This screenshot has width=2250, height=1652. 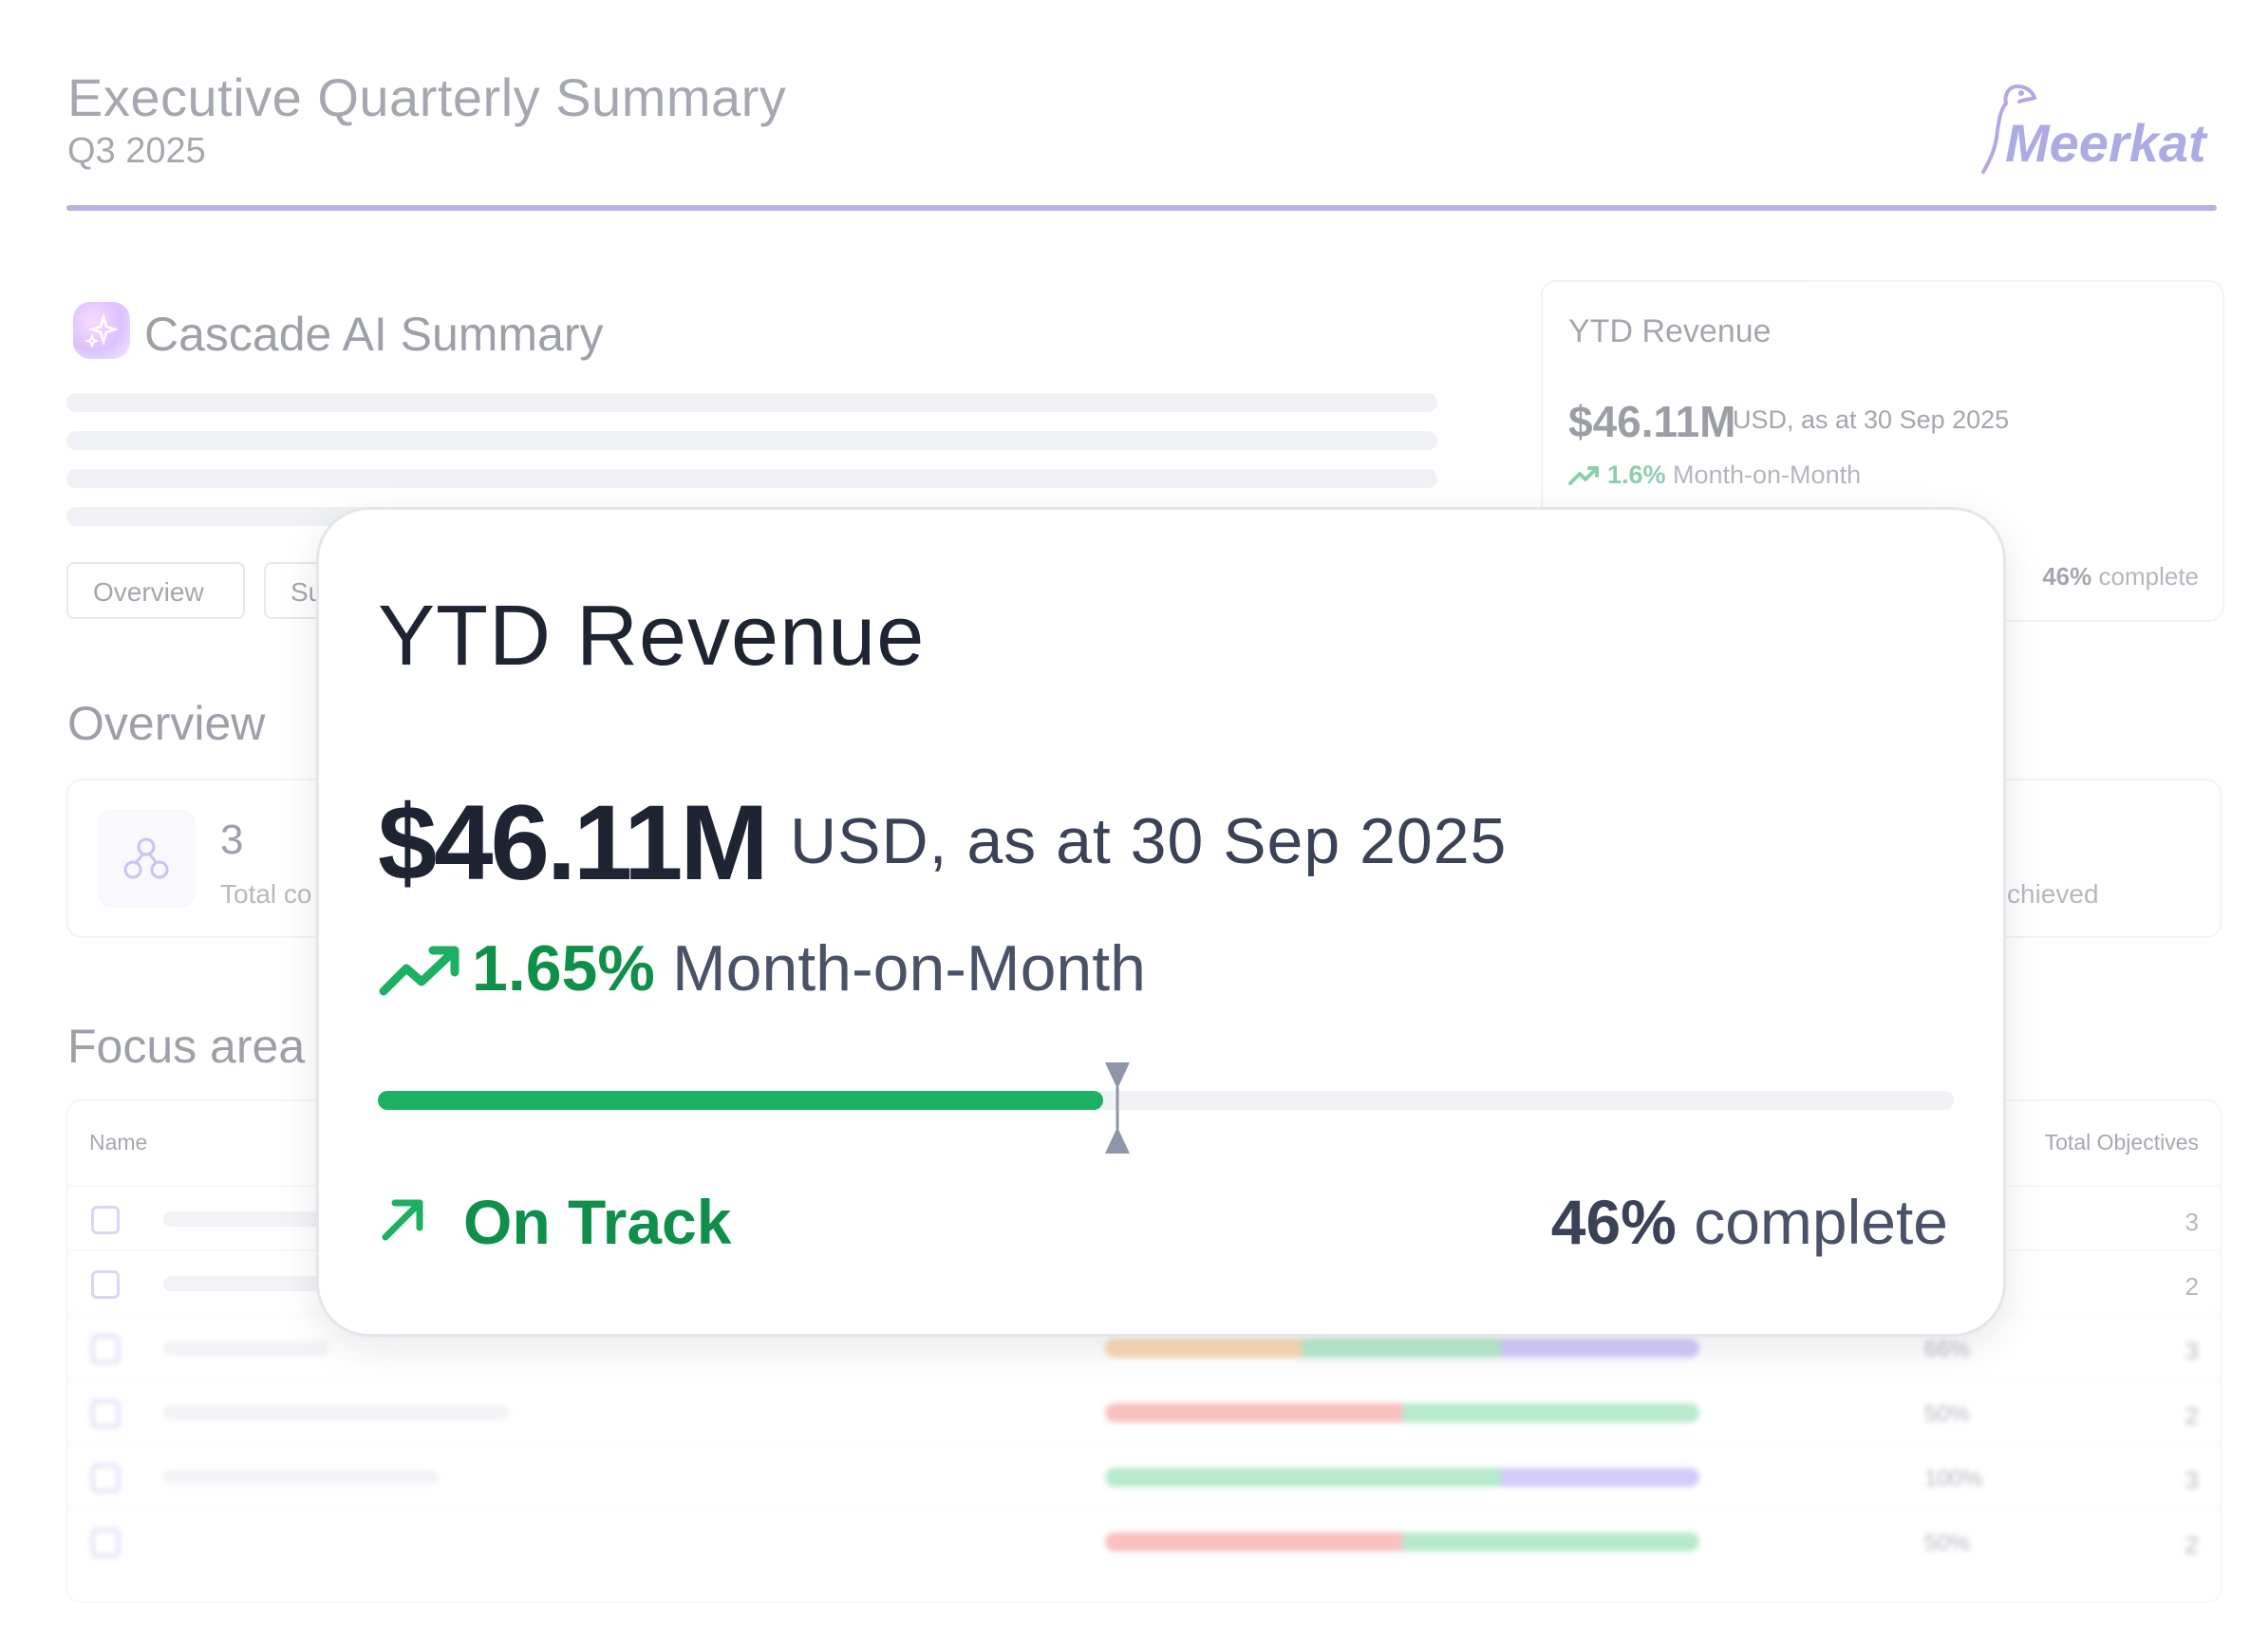 I want to click on ytd-small-complete: 46% complete, so click(x=2120, y=576).